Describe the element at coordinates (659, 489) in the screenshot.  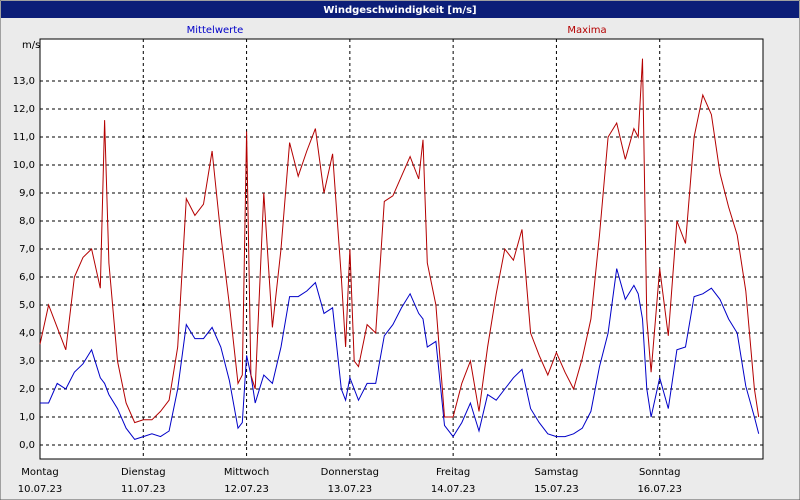
I see `x-tick-date: 16.07.23` at that location.